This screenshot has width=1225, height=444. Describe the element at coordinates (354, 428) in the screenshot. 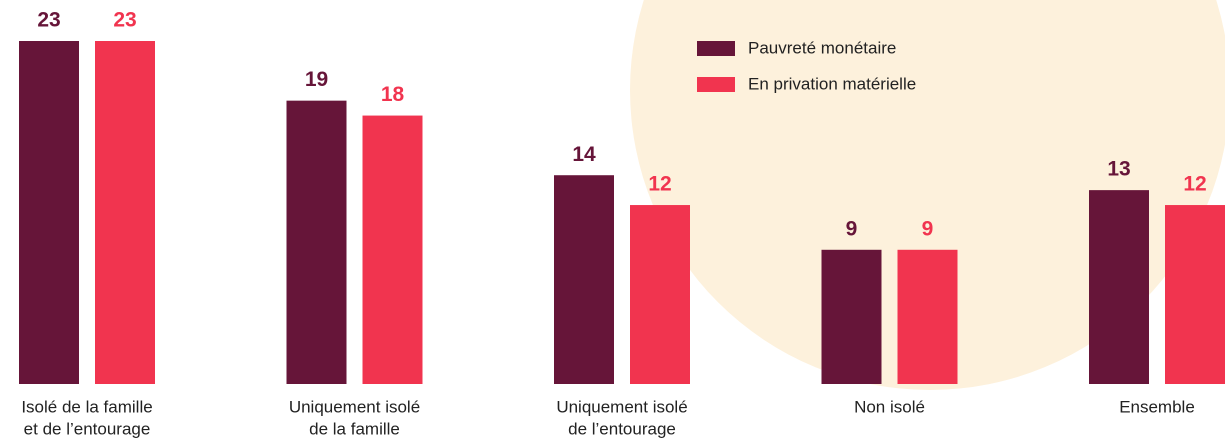

I see `x-tick-label: de la famille` at that location.